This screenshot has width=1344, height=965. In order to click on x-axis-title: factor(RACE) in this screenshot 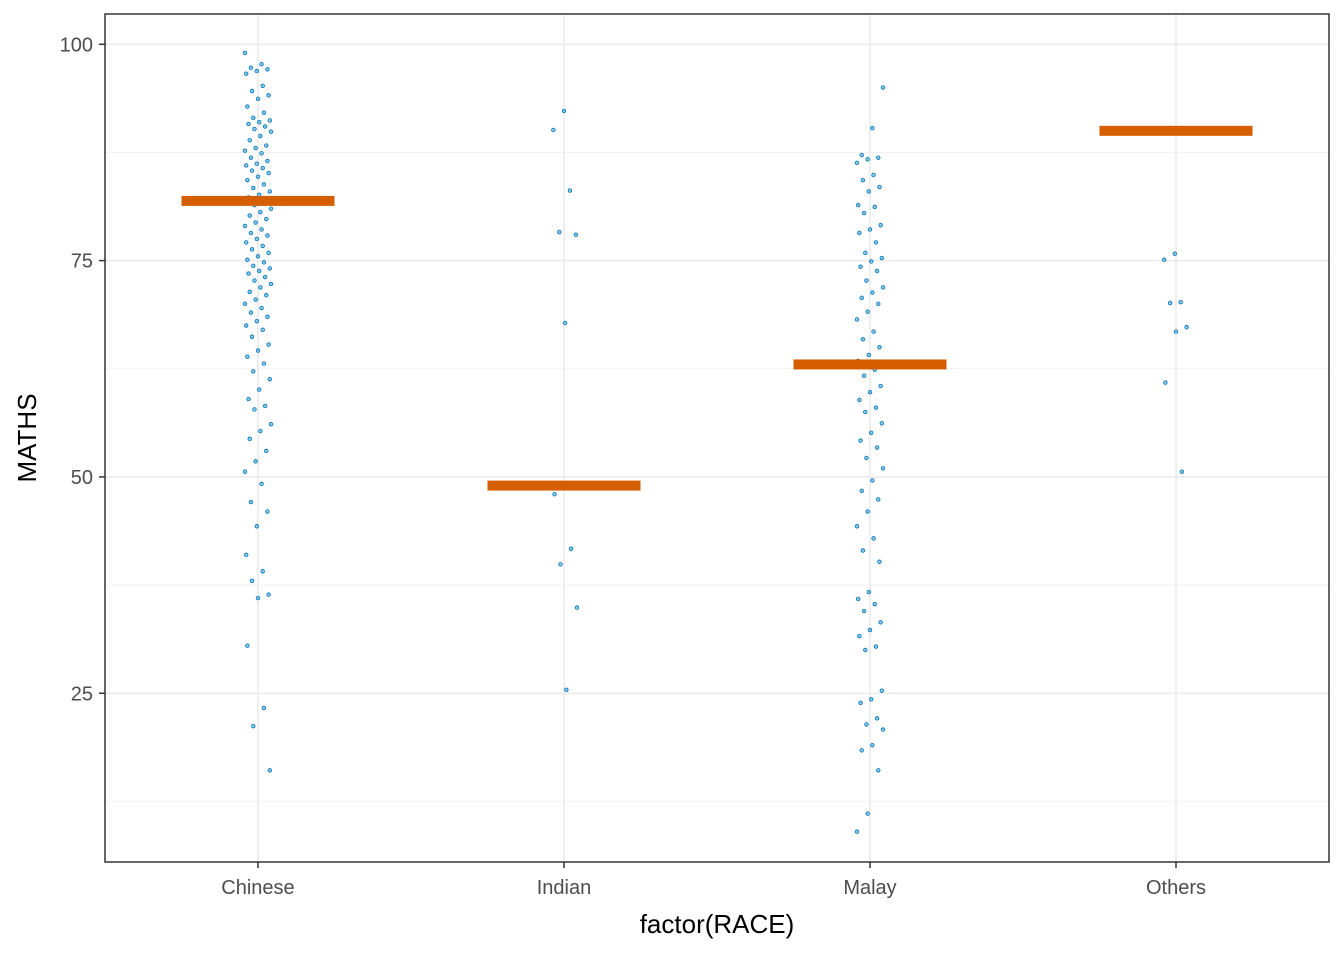, I will do `click(717, 924)`.